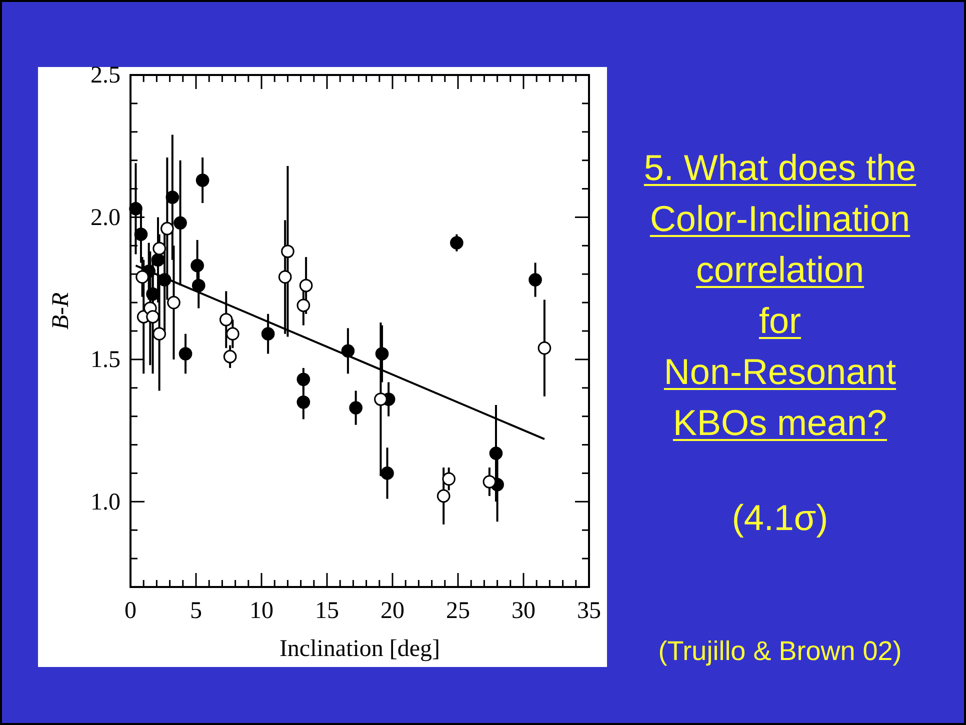 This screenshot has height=725, width=966. I want to click on y-axis-title: B-R, so click(61, 311).